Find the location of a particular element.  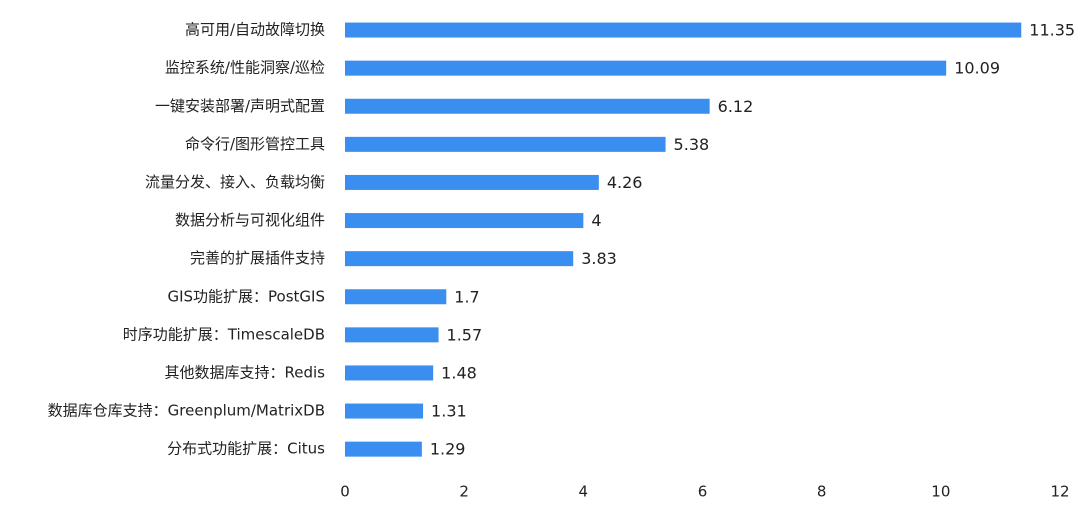

x-tick-label: 6 is located at coordinates (703, 492).